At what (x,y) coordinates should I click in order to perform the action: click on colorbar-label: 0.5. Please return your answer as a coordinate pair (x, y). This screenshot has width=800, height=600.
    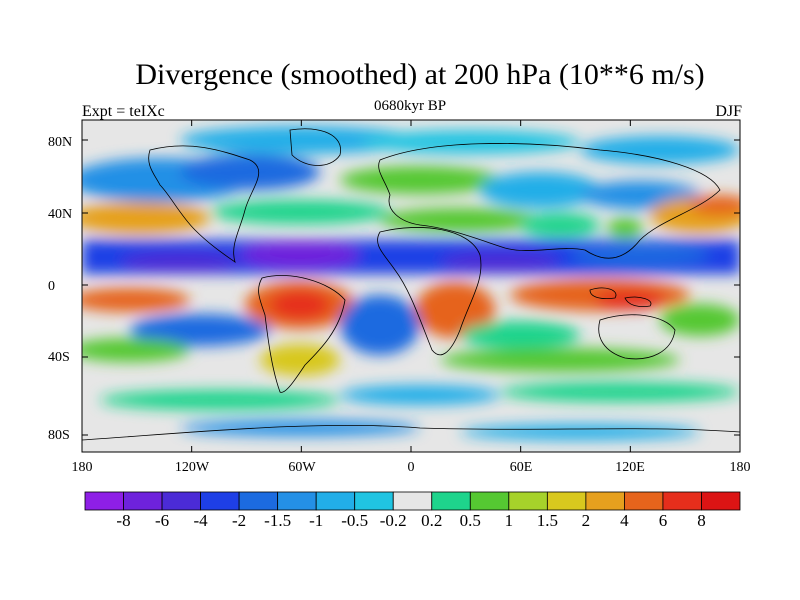
    Looking at the image, I should click on (470, 520).